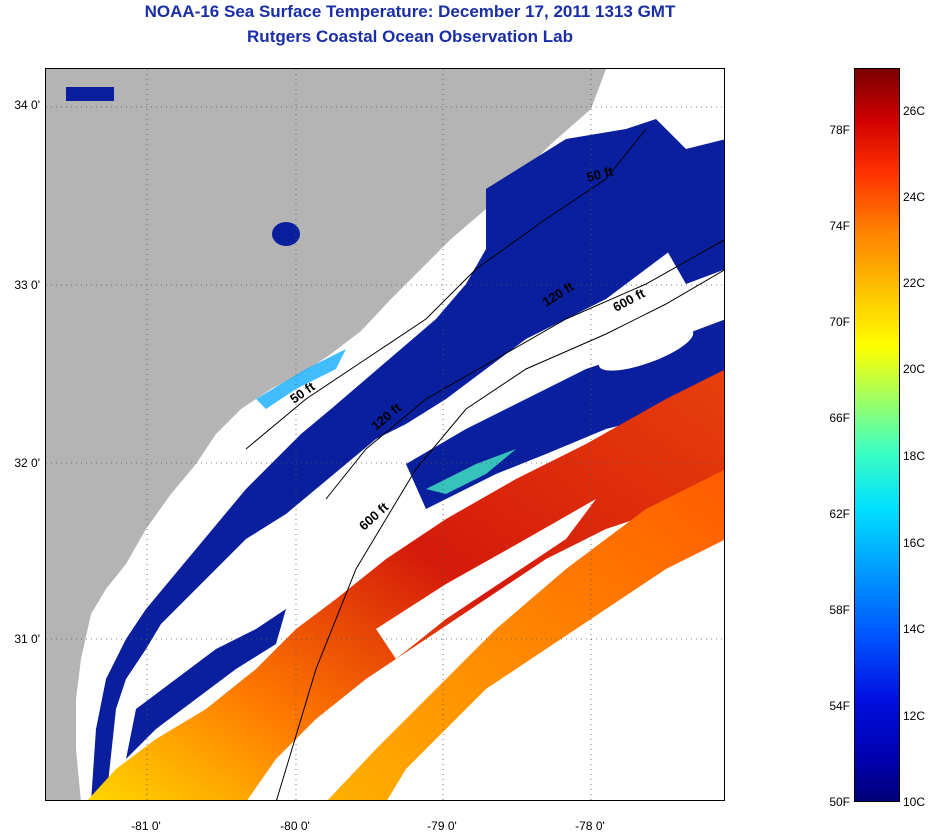 This screenshot has height=833, width=936. What do you see at coordinates (839, 130) in the screenshot?
I see `colorbar-f-label: 78F` at bounding box center [839, 130].